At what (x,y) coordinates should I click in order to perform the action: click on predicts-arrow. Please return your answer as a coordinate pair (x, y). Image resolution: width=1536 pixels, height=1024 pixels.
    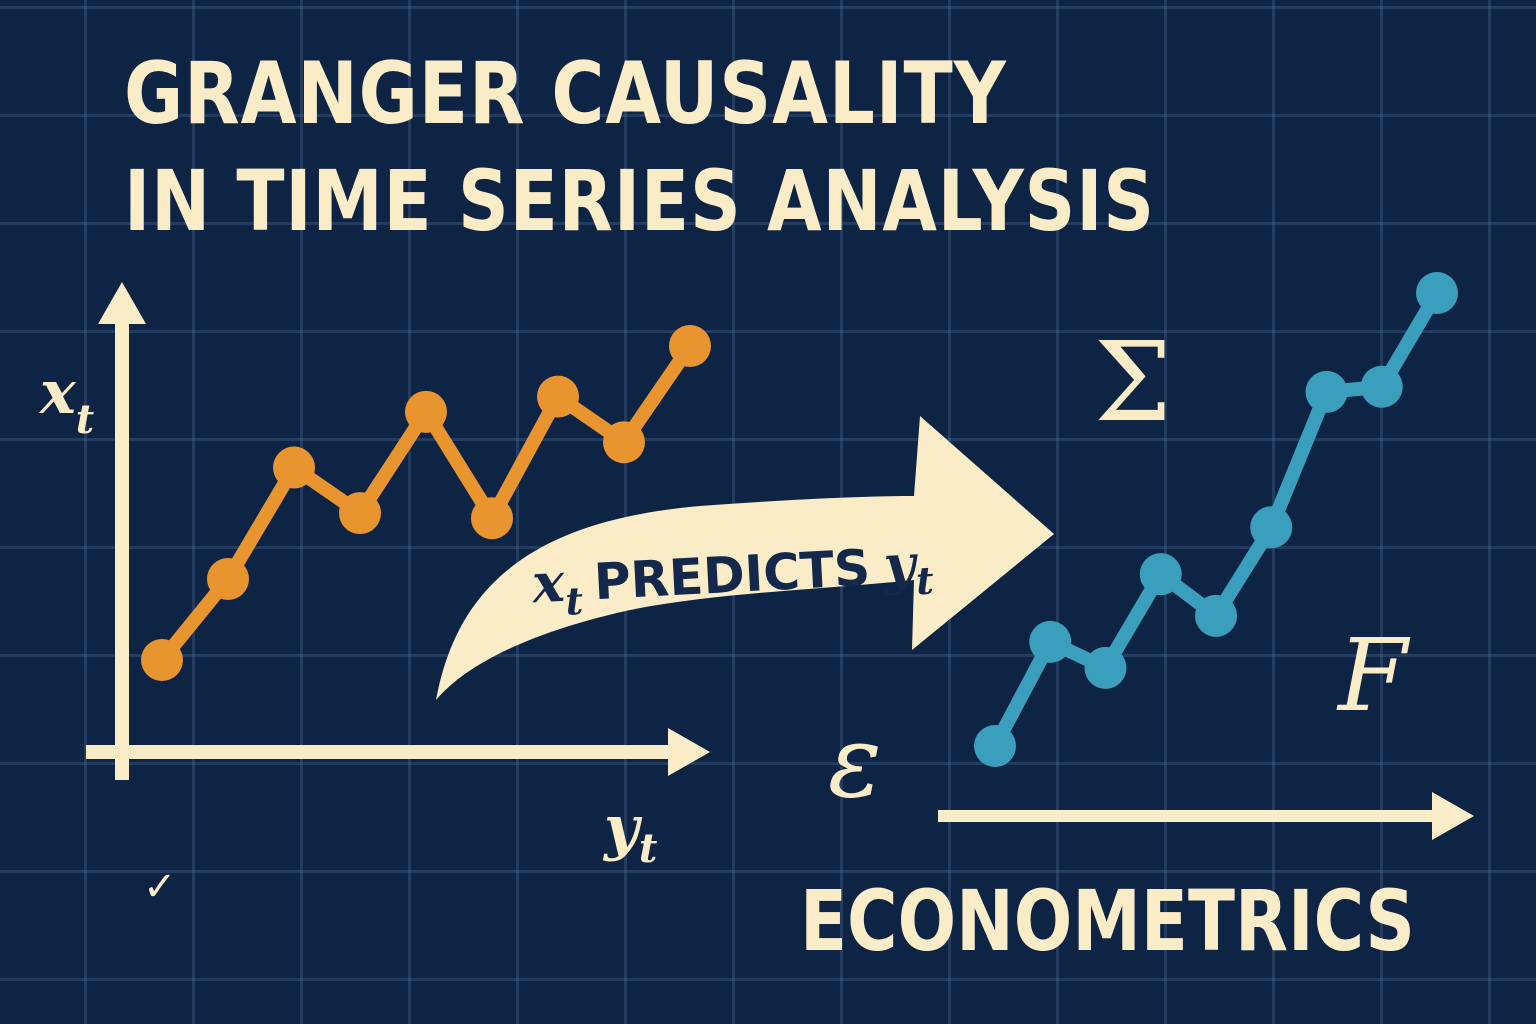
    Looking at the image, I should click on (745, 558).